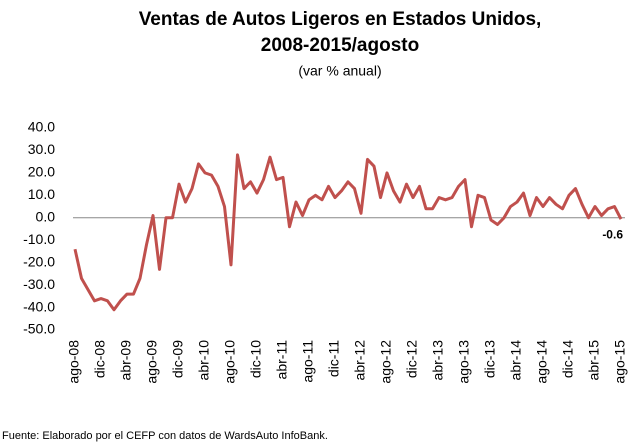  Describe the element at coordinates (39, 329) in the screenshot. I see `y-tick-label: -50.0` at that location.